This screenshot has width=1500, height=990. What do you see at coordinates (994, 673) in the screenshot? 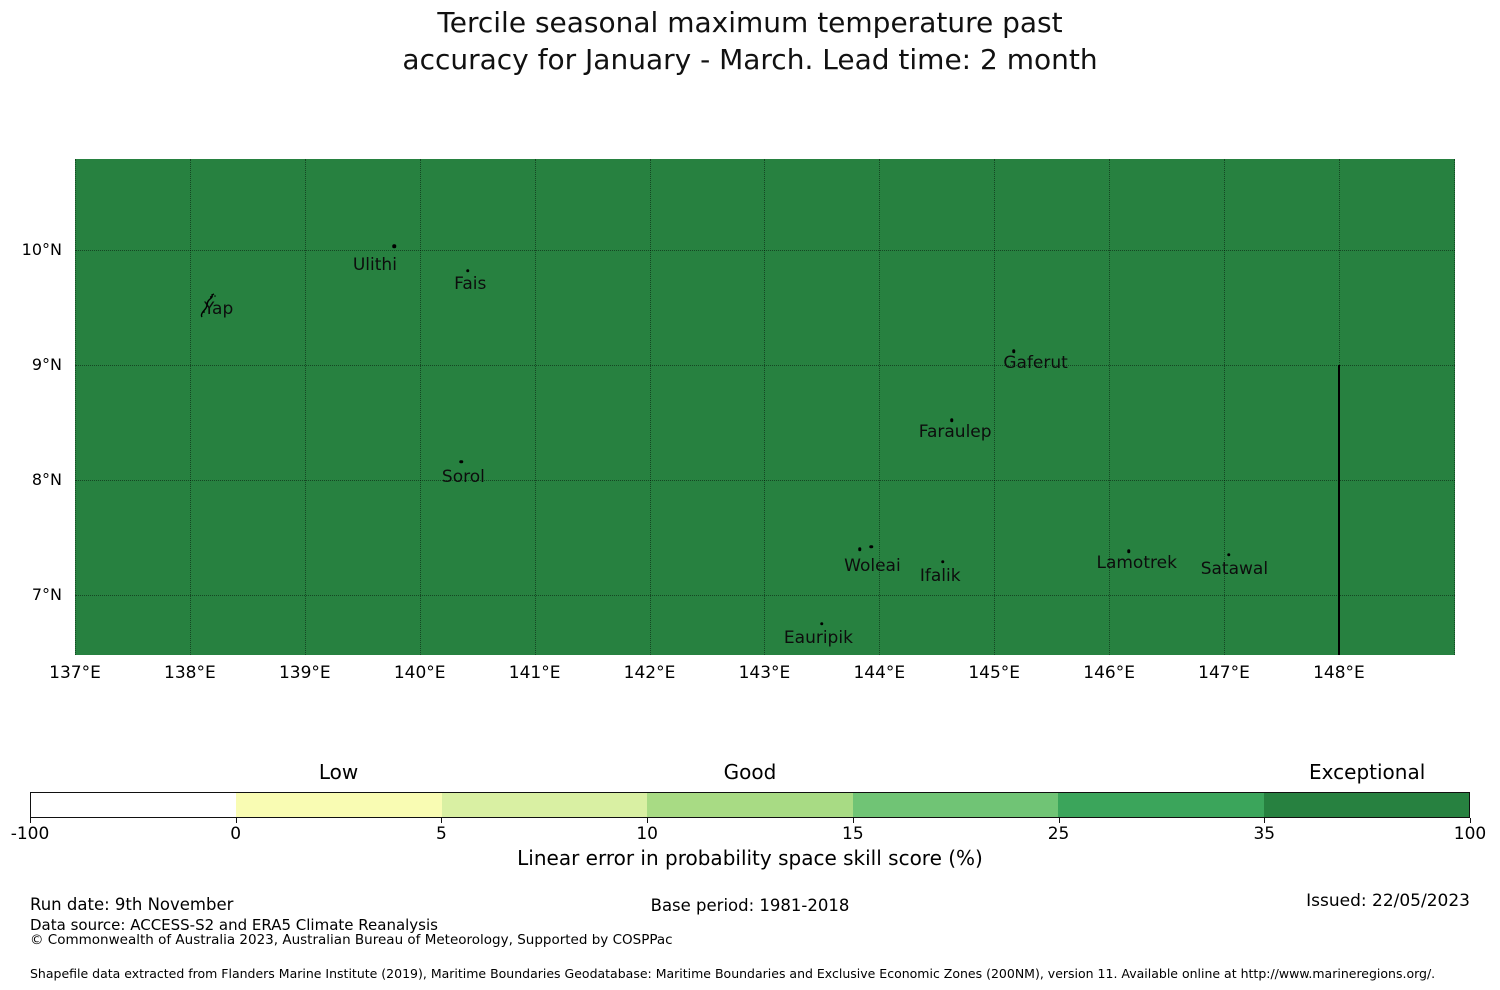
I see `x-tick-label: 145°E` at bounding box center [994, 673].